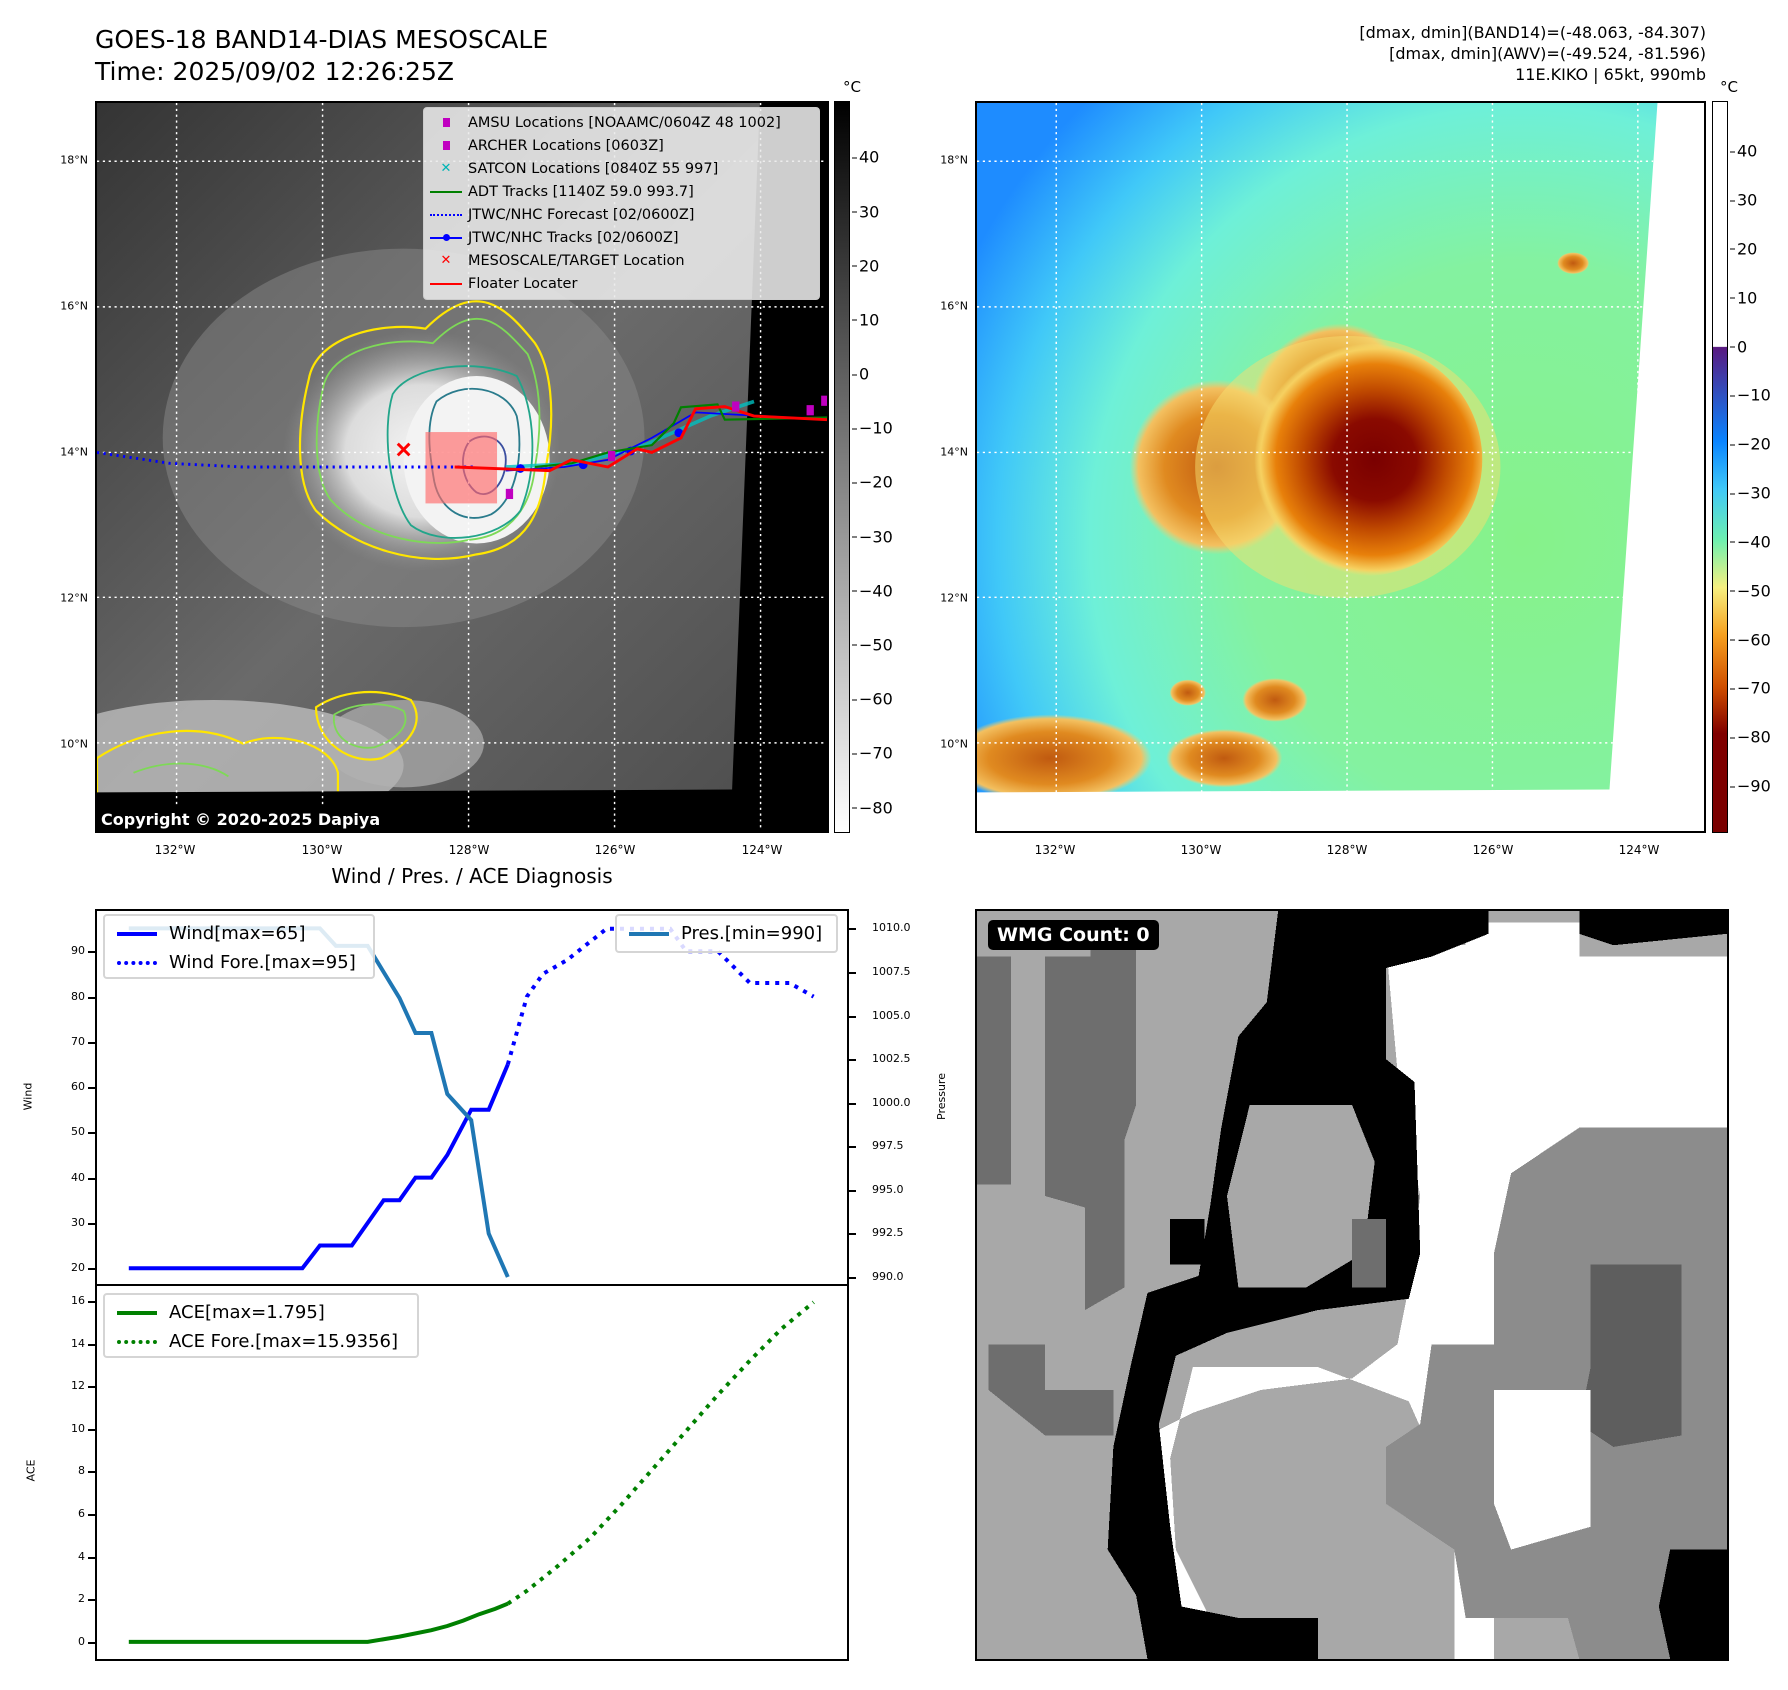 Image resolution: width=1788 pixels, height=1690 pixels. Describe the element at coordinates (472, 876) in the screenshot. I see `chart-title: Wind / Pres. / ACE Diagnosis` at that location.